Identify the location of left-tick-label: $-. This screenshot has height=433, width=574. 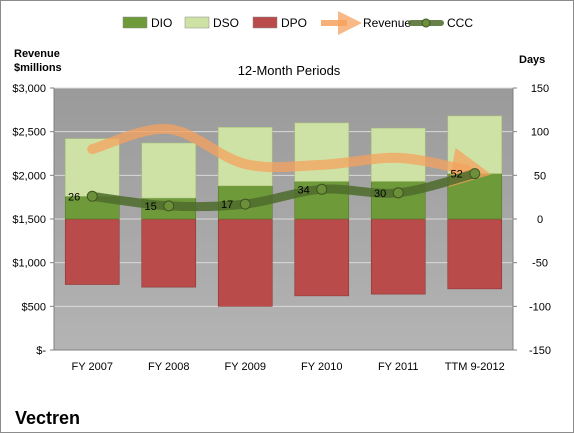
(41, 351).